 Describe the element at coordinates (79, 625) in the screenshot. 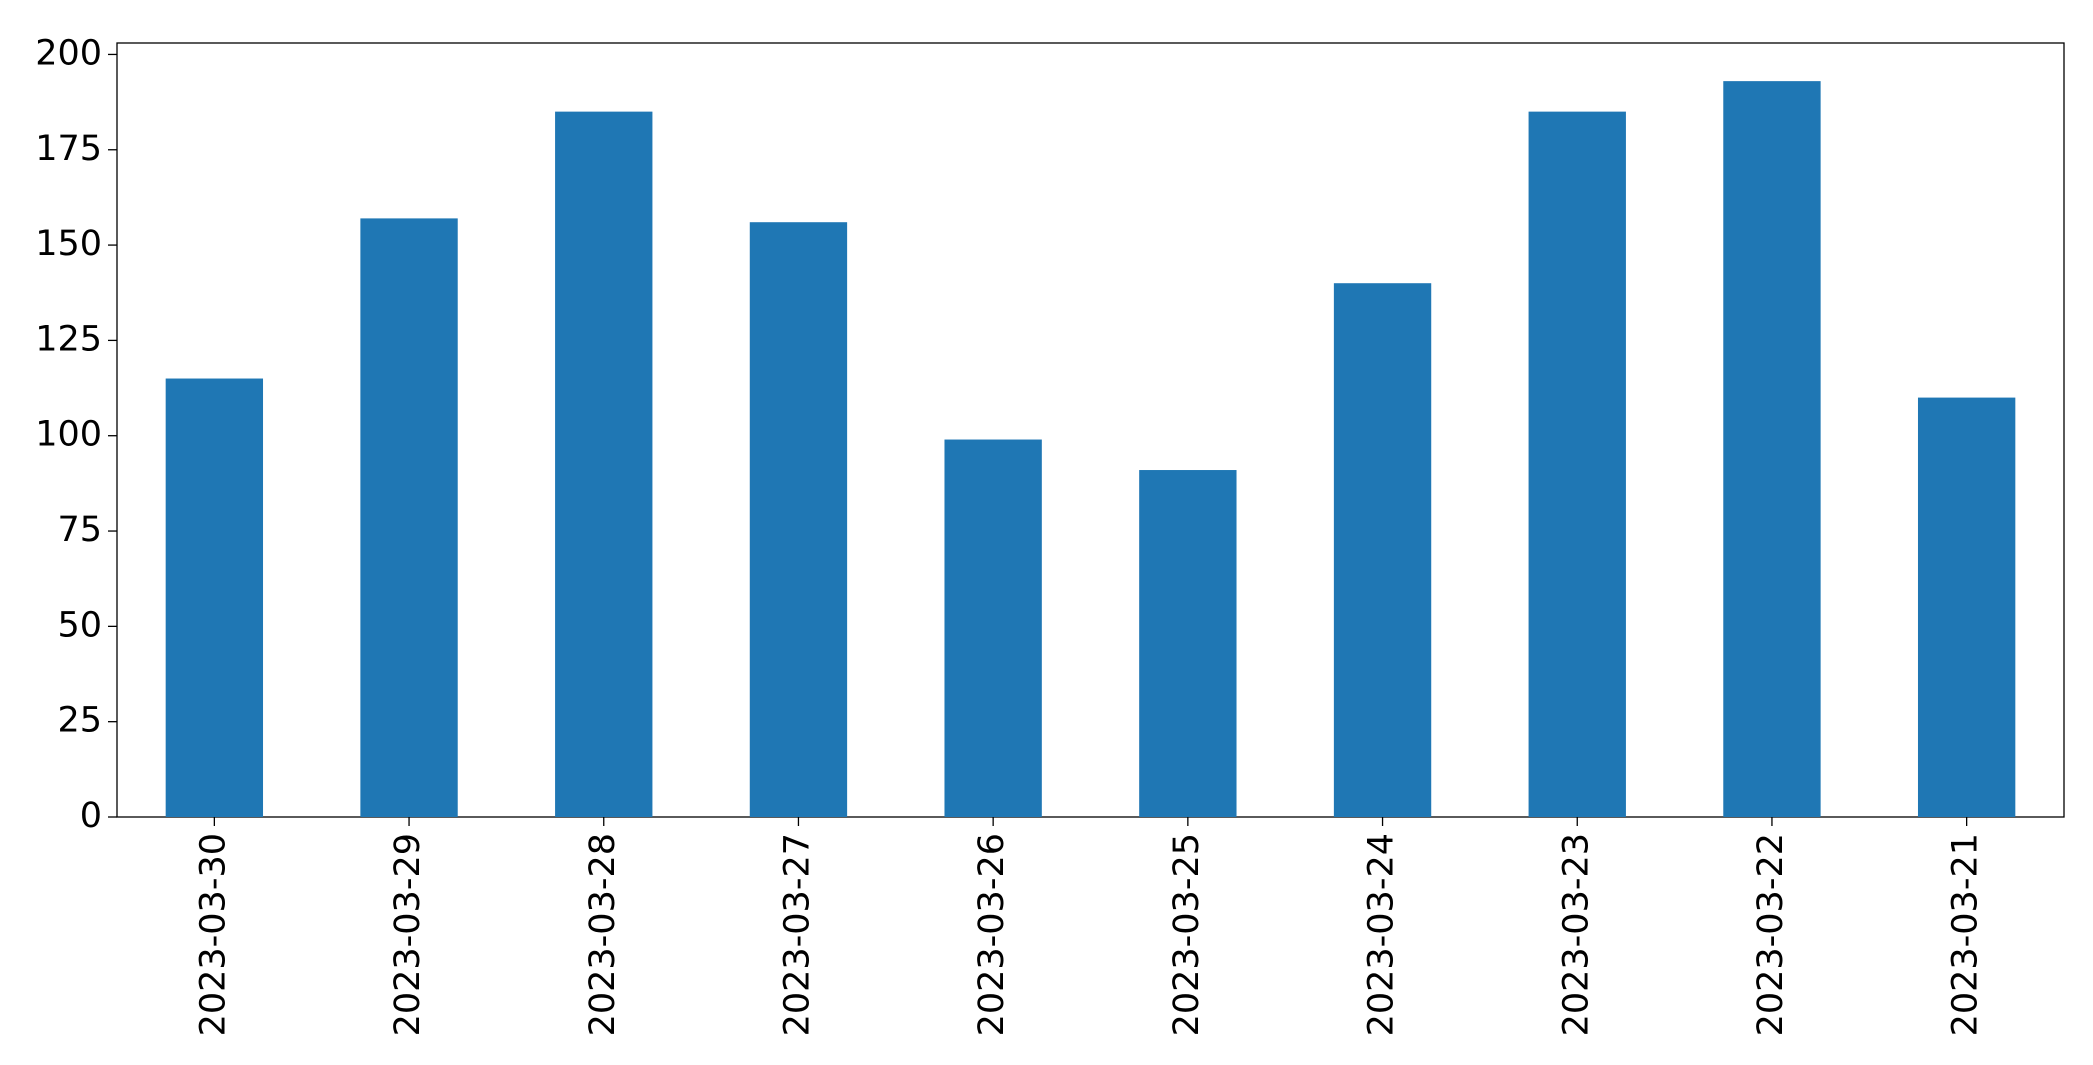

I see `y-tick-label: 50` at that location.